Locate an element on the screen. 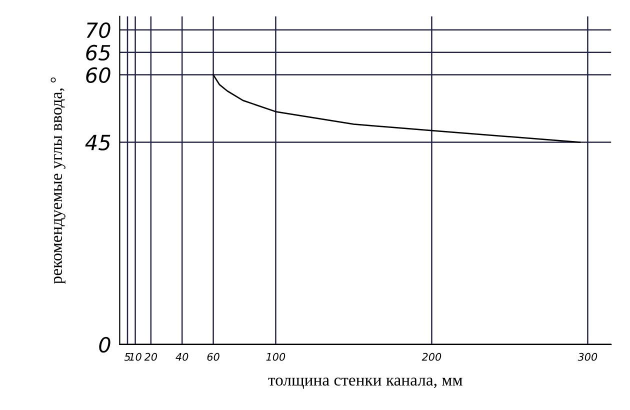 This screenshot has height=410, width=630. y-tick-label: 65 is located at coordinates (98, 52).